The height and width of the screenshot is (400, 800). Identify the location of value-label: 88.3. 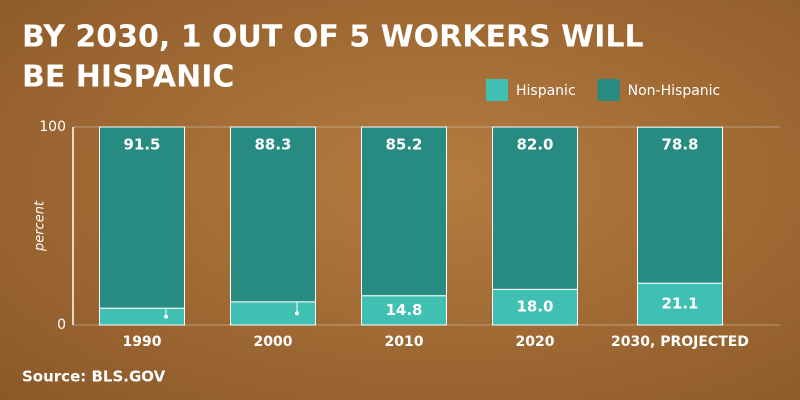
(272, 145).